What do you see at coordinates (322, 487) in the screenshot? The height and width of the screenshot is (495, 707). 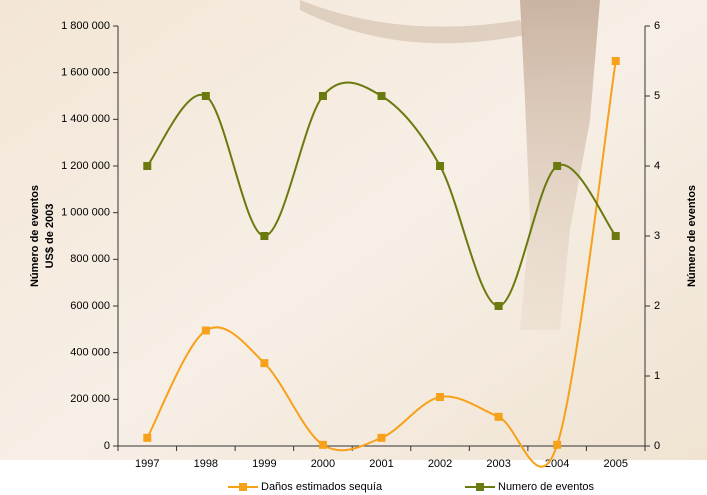 I see `legend-label: Daños estimados sequía` at bounding box center [322, 487].